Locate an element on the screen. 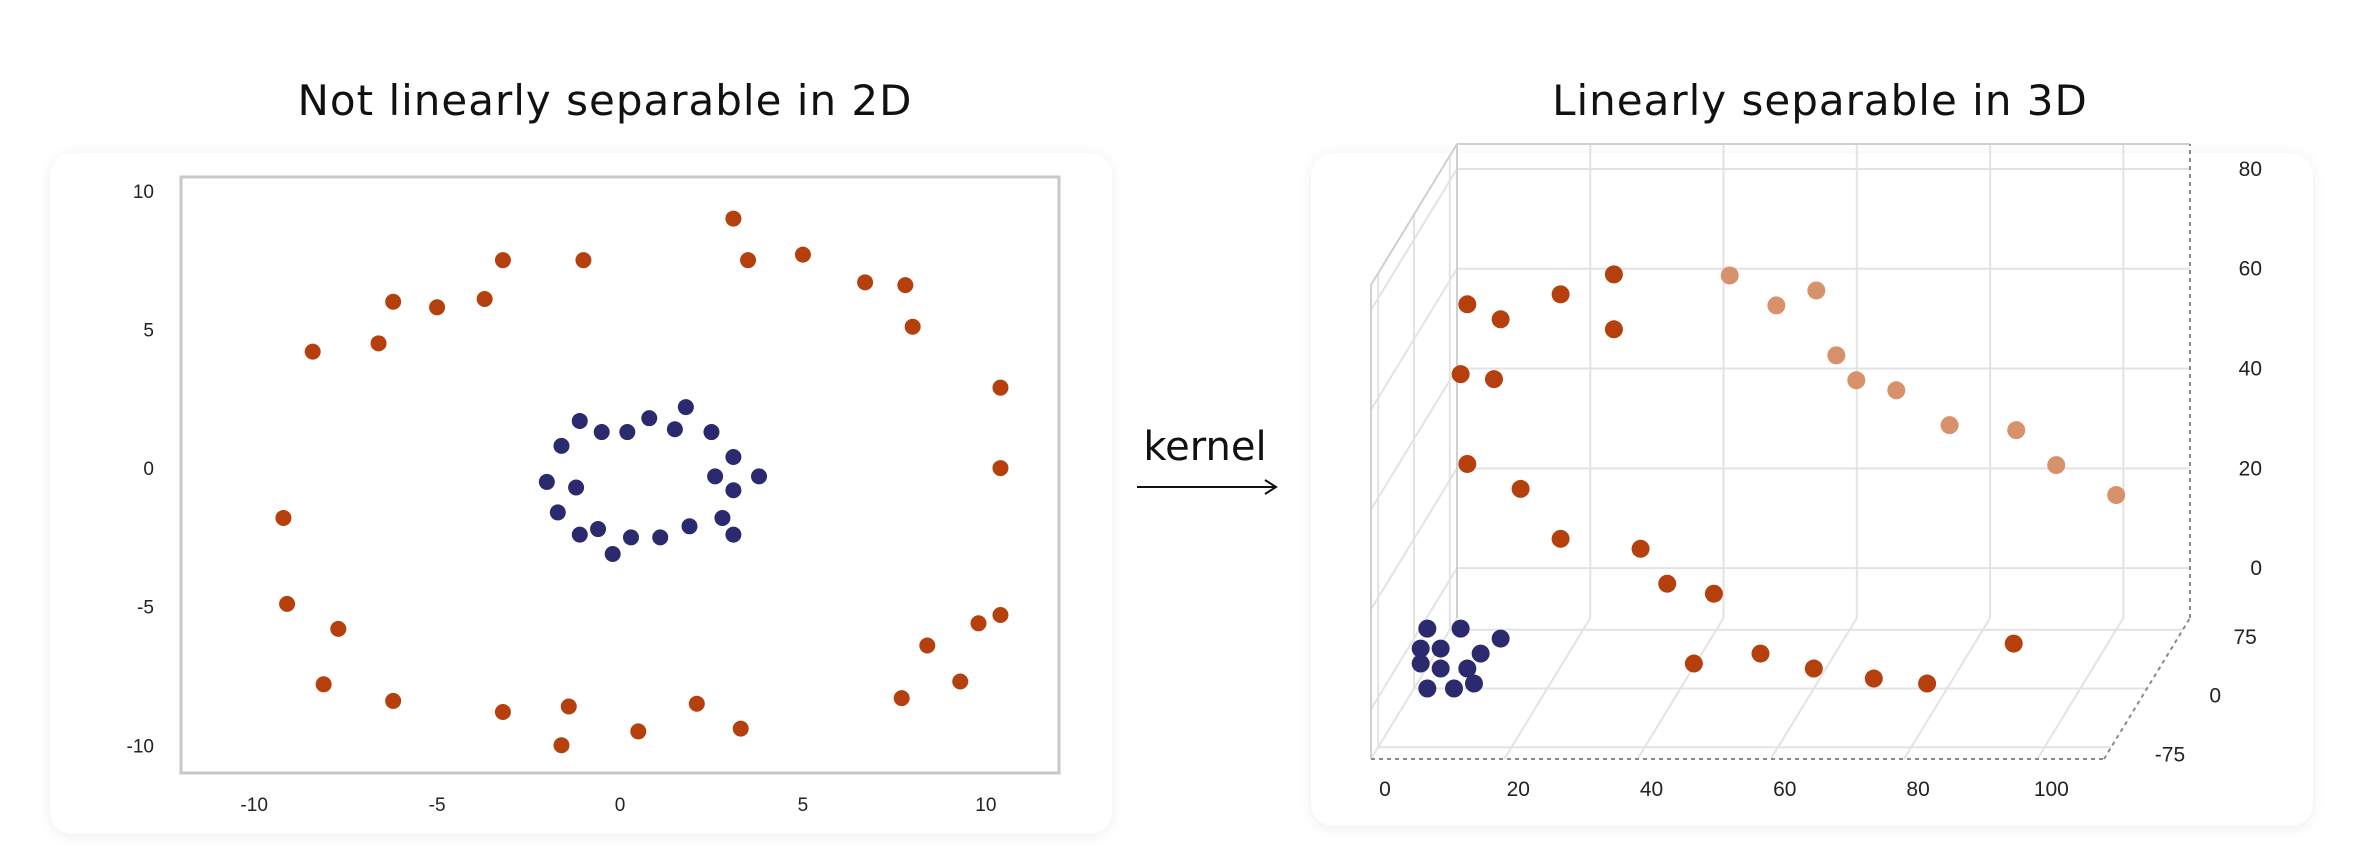  left-chart-title: Not linearly separable in 2D is located at coordinates (605, 100).